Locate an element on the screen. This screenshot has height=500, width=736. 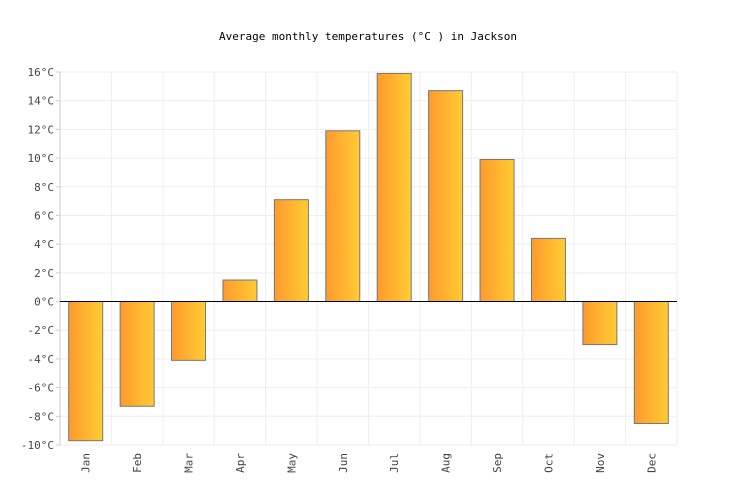
bar-apr is located at coordinates (240, 291).